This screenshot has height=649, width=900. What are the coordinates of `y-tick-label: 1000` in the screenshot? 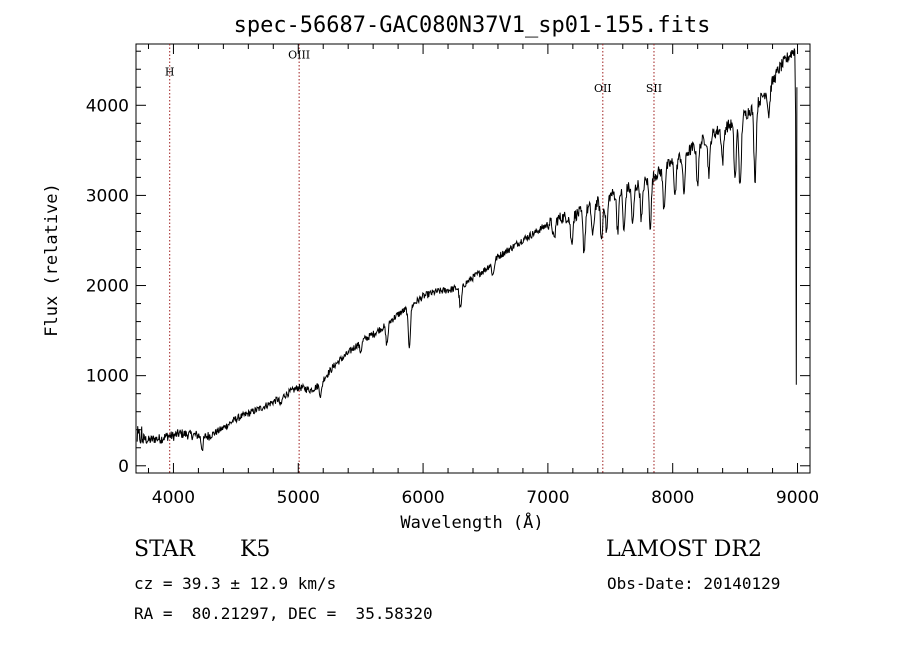 It's located at (107, 377).